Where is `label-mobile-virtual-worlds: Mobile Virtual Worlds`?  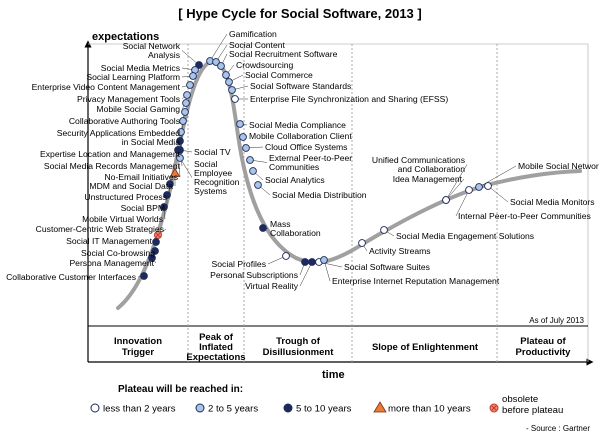 label-mobile-virtual-worlds: Mobile Virtual Worlds is located at coordinates (122, 219).